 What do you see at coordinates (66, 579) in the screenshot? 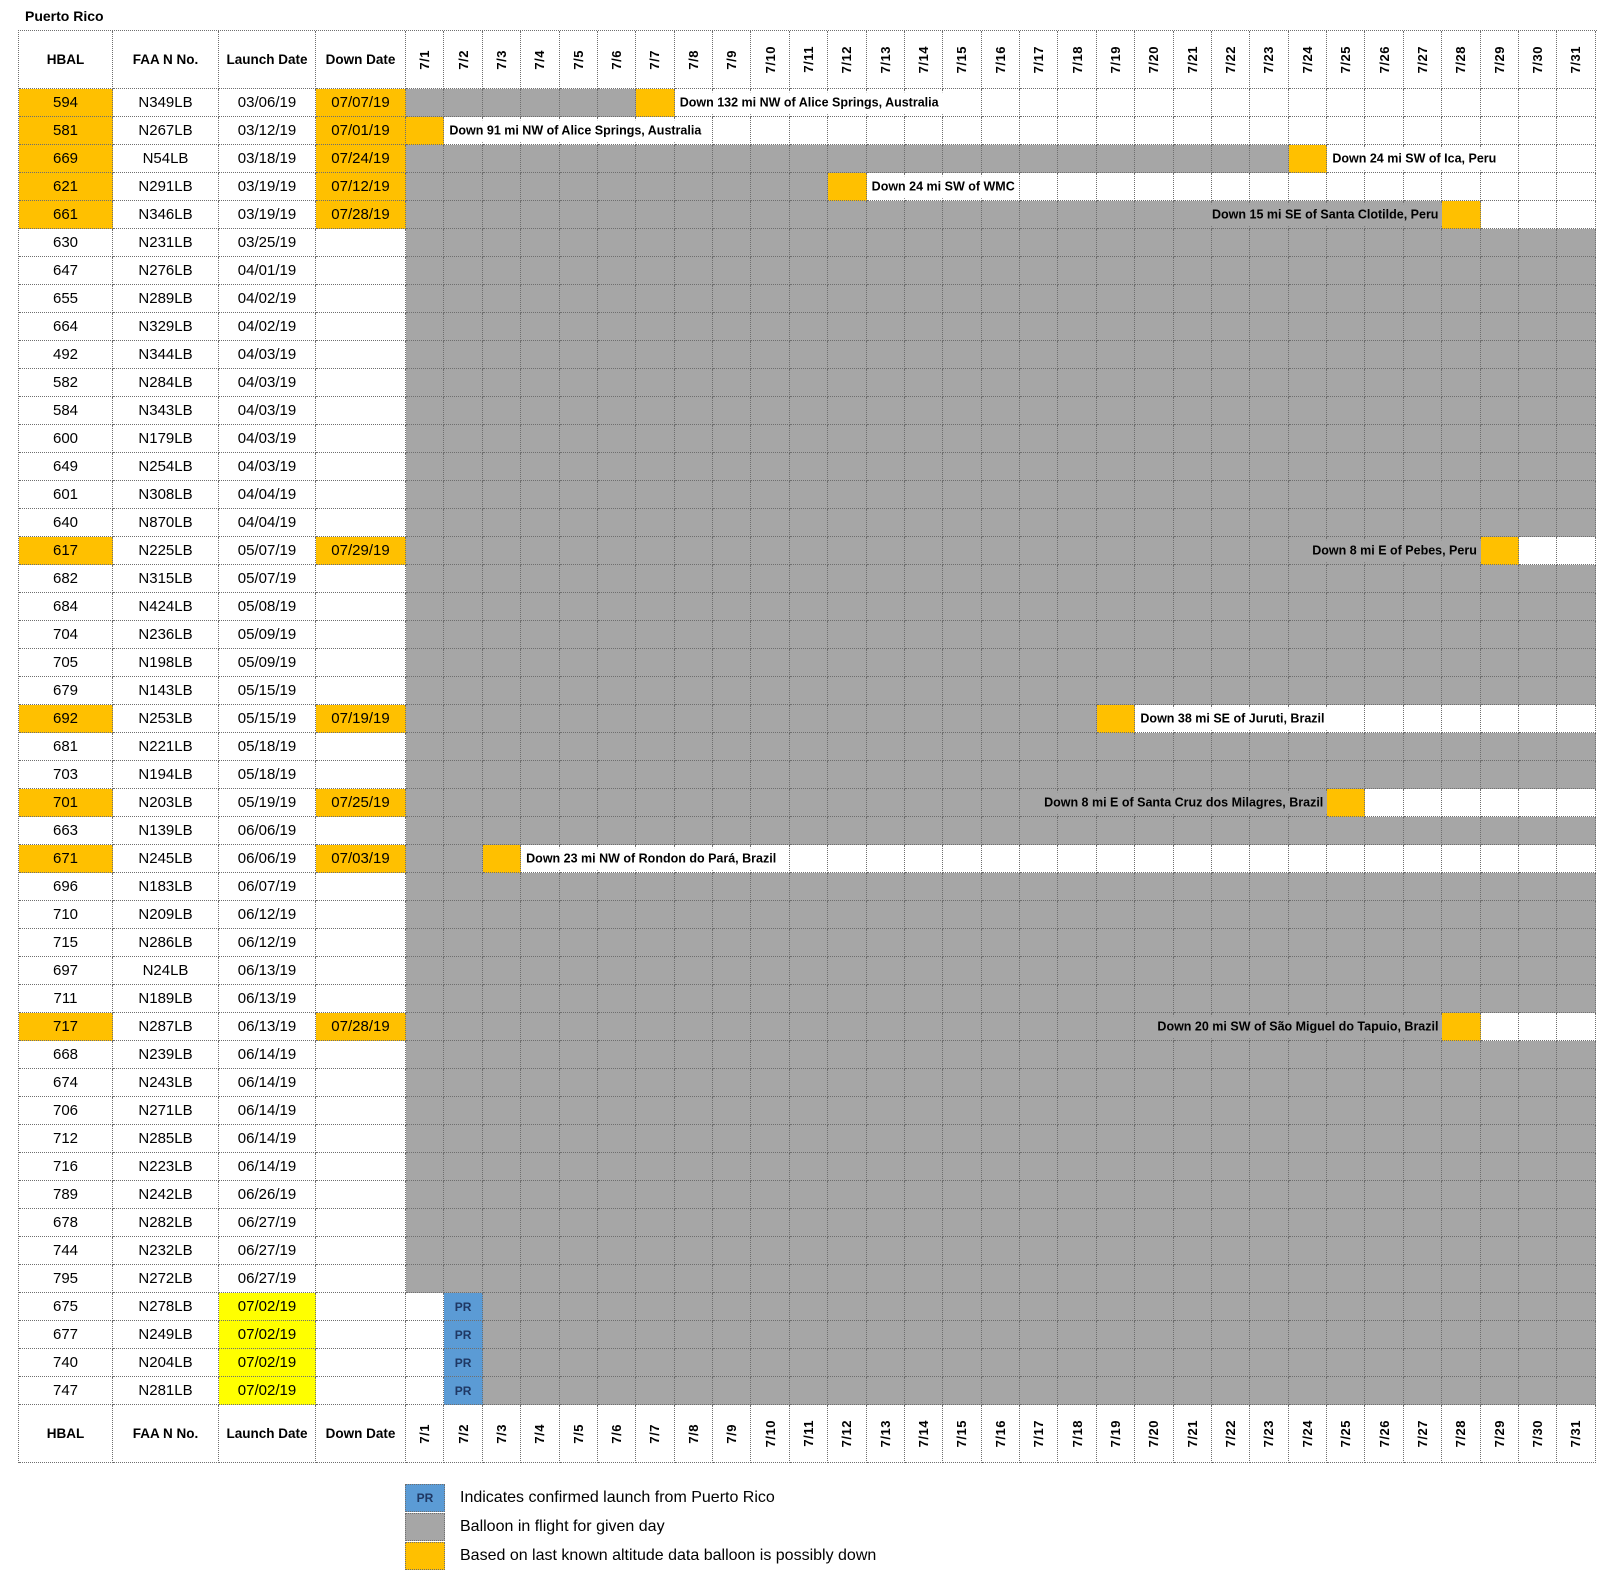
I see `hbal-cell: 682` at bounding box center [66, 579].